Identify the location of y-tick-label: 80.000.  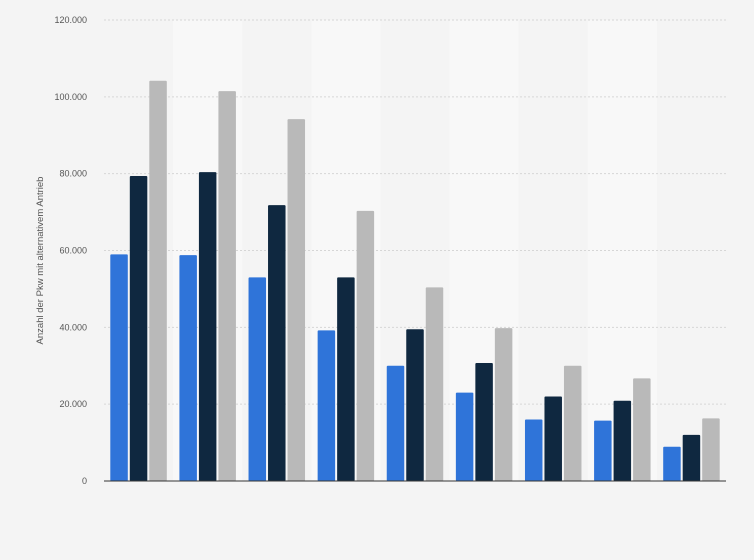
(73, 174).